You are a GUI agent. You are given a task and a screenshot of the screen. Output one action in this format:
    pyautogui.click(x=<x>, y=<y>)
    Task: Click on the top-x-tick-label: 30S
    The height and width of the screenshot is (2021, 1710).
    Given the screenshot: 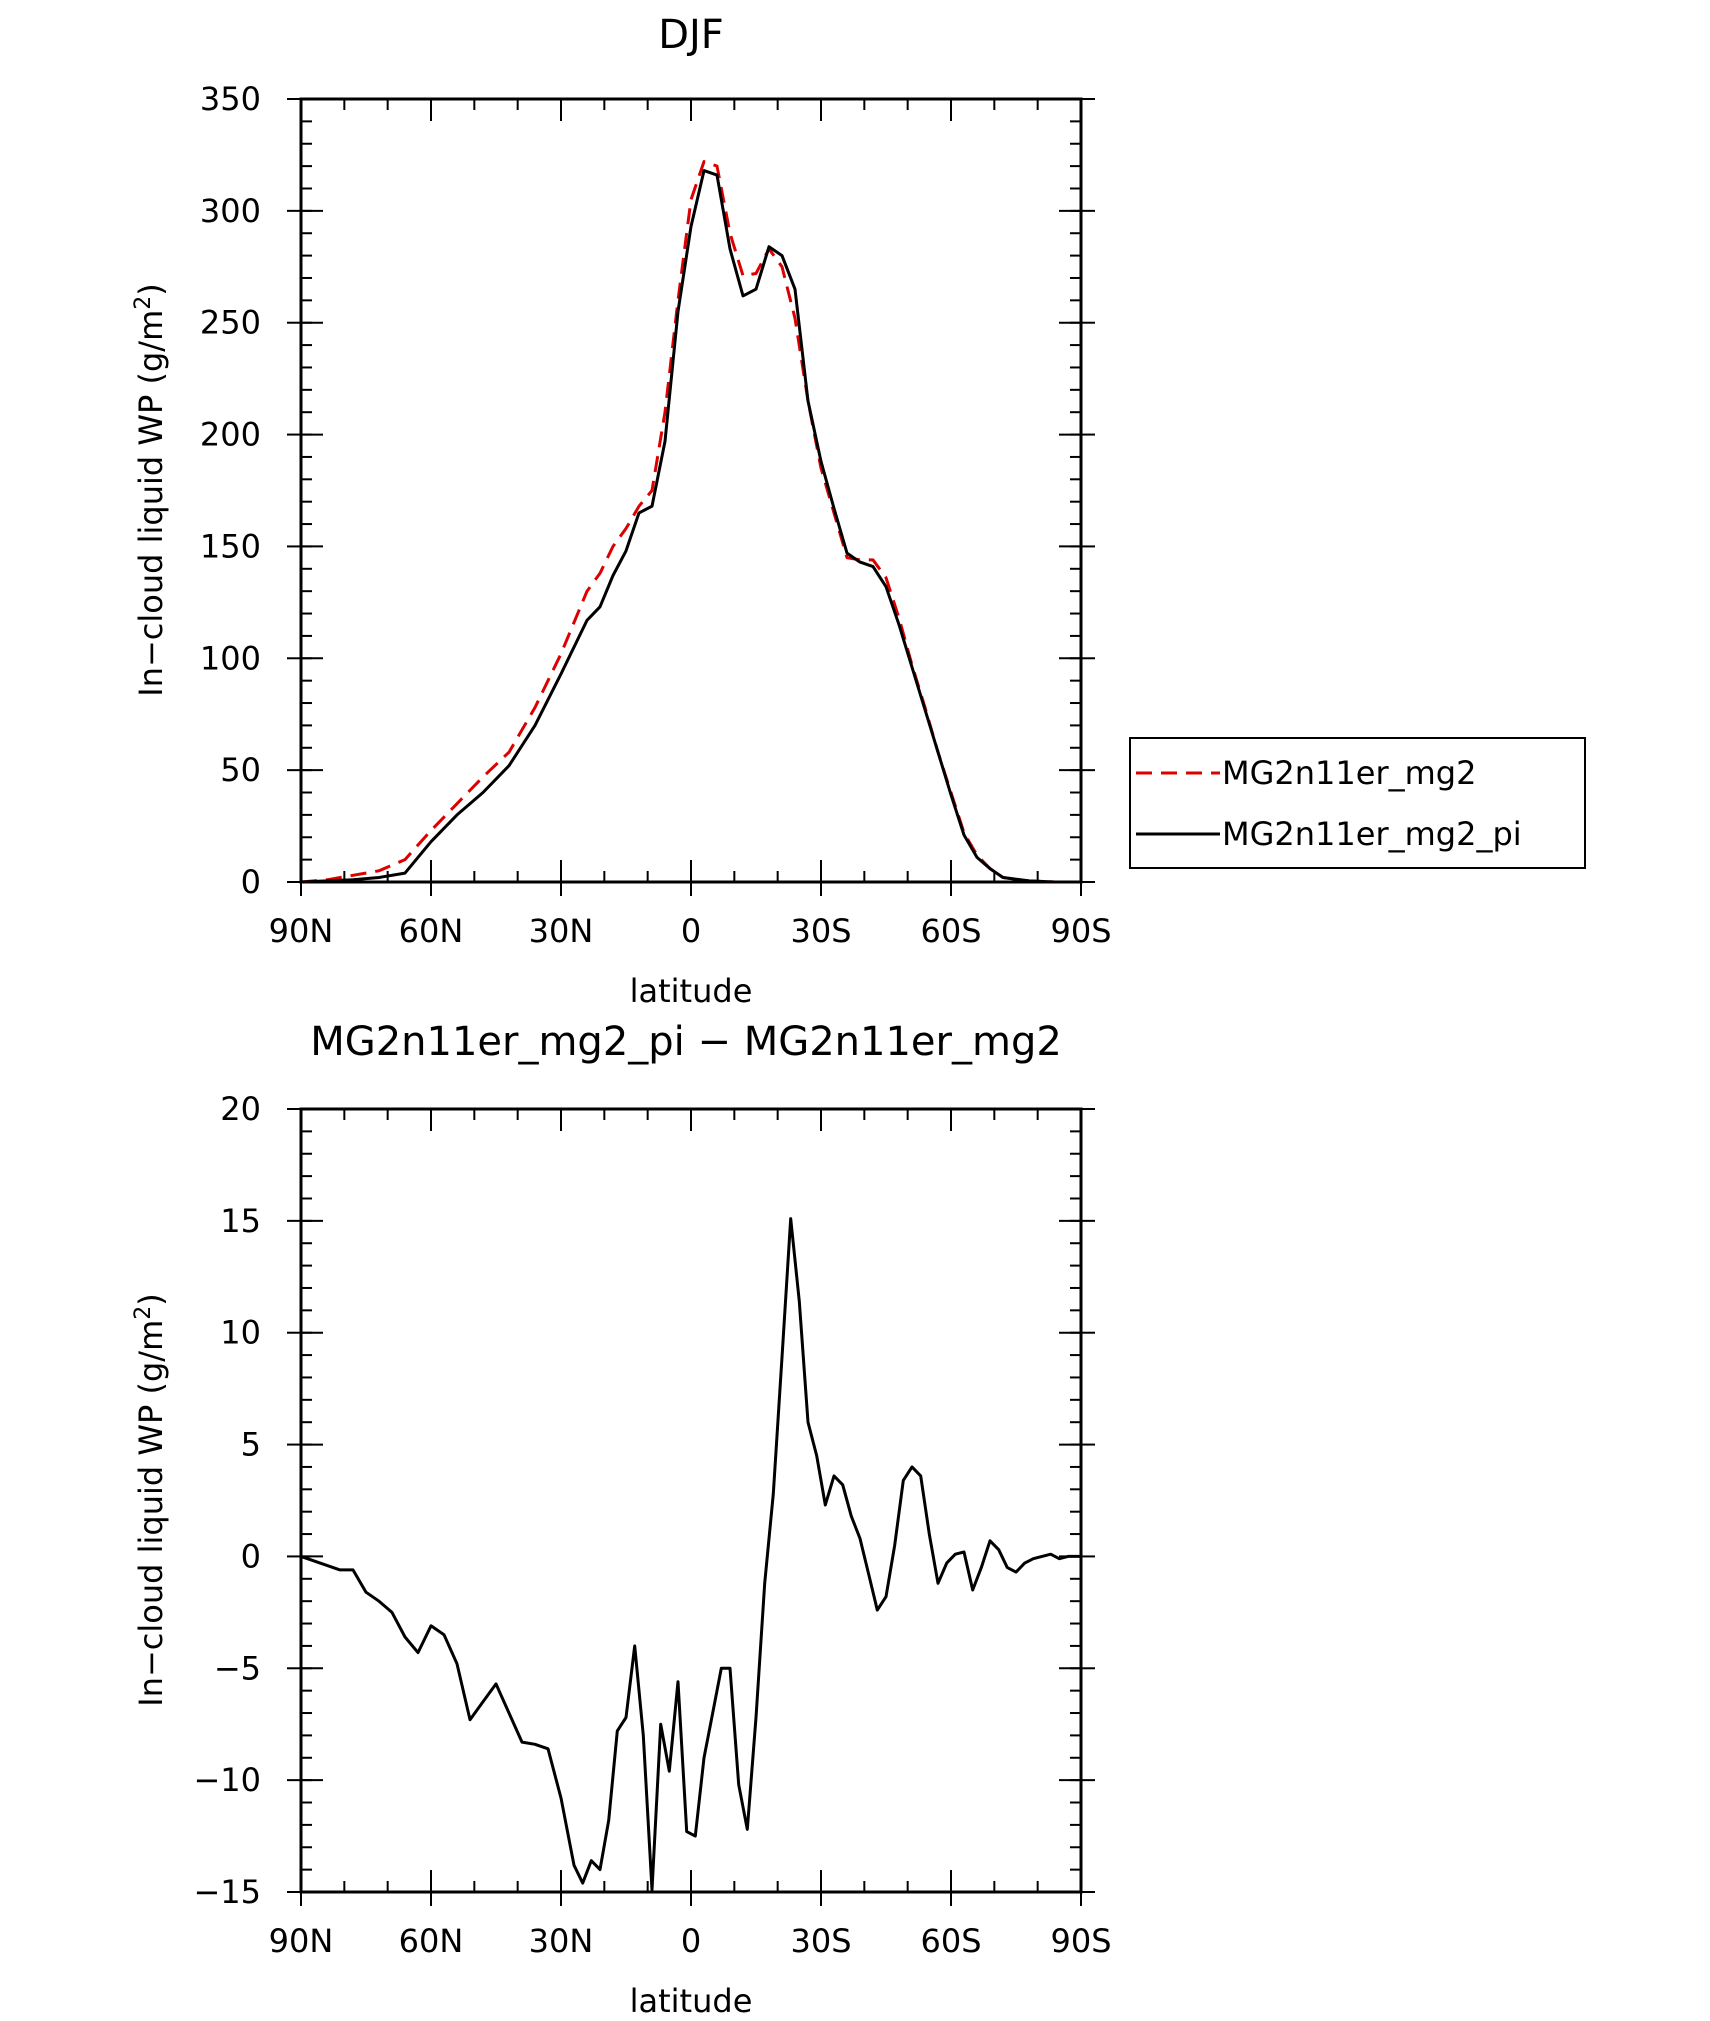 What is the action you would take?
    pyautogui.click(x=820, y=931)
    